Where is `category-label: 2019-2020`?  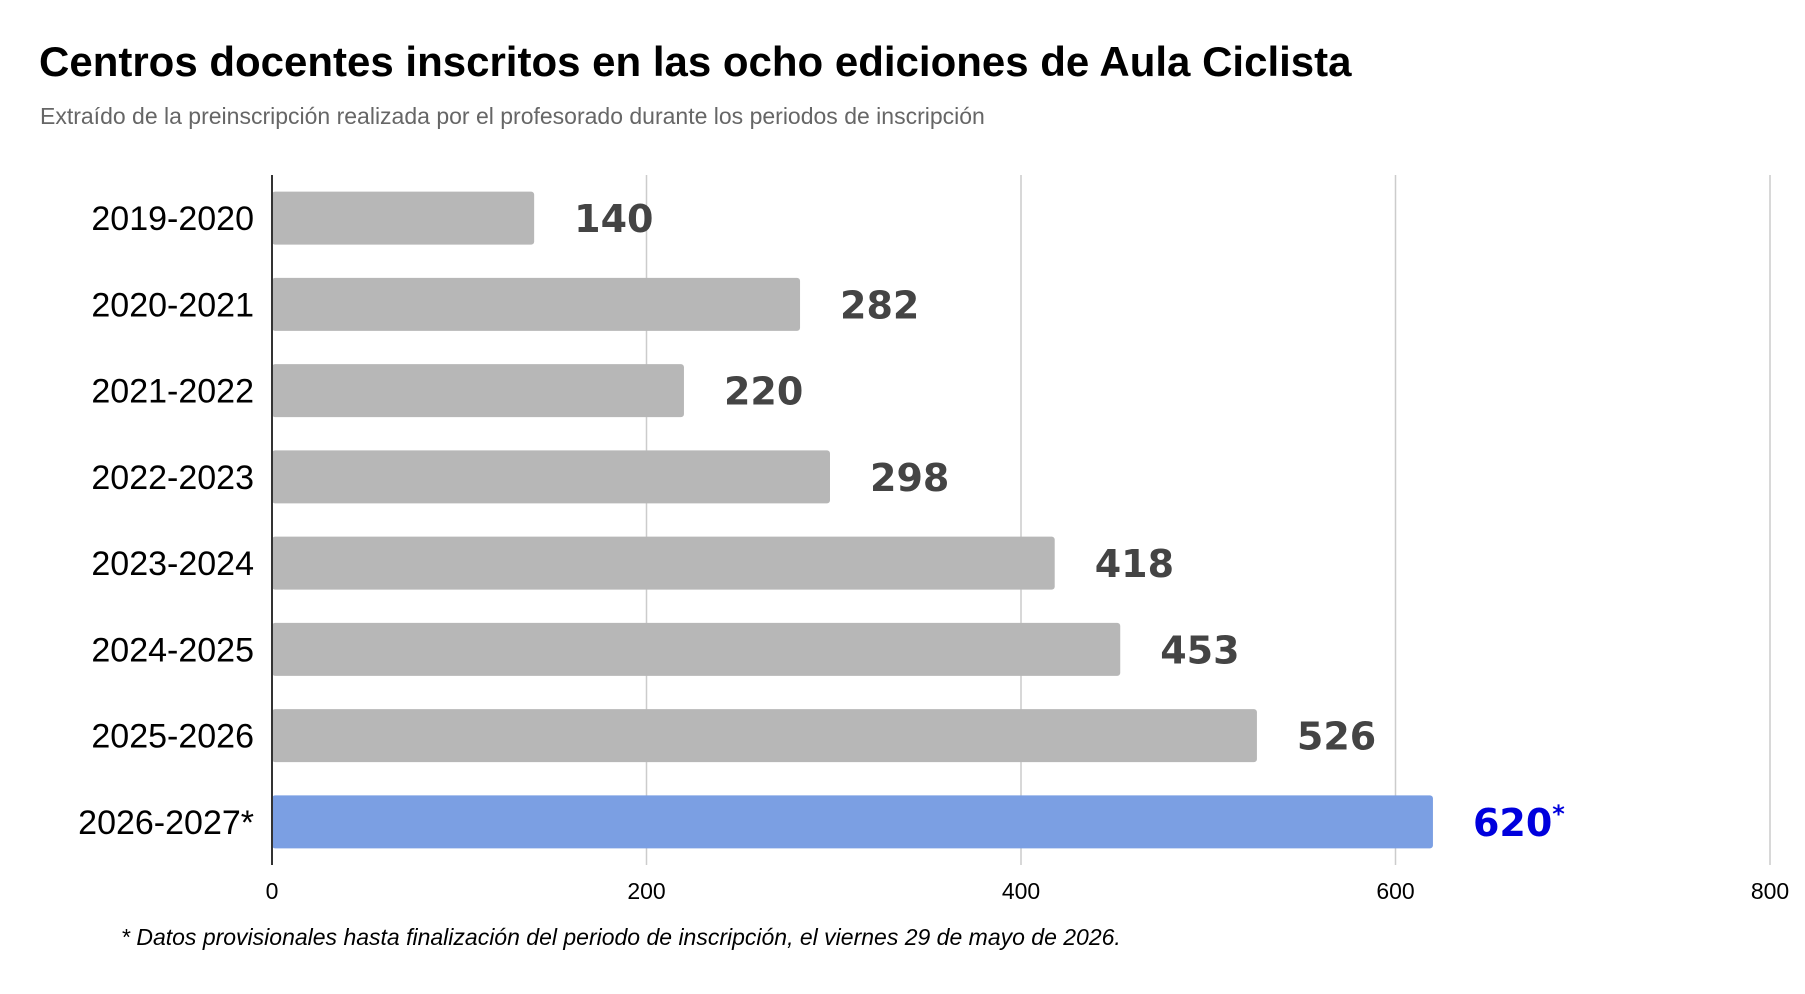 category-label: 2019-2020 is located at coordinates (172, 219).